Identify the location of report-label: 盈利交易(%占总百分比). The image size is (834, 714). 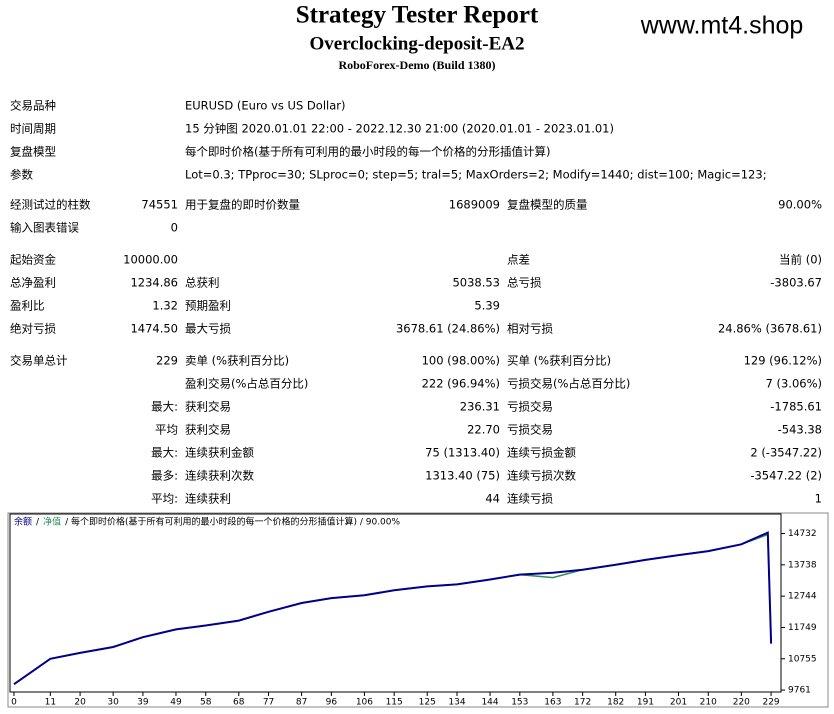
(246, 384).